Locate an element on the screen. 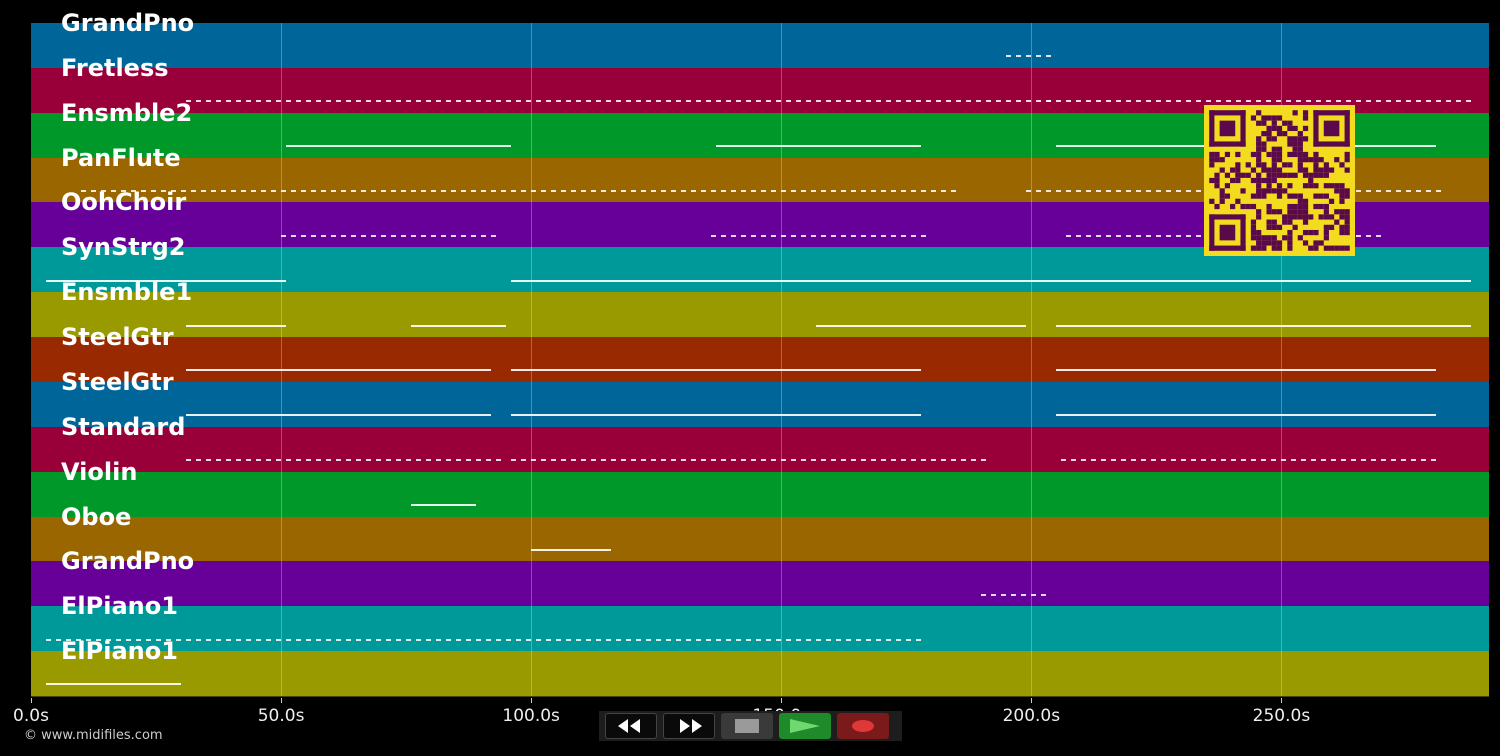  track-name: OohChoir is located at coordinates (124, 202).